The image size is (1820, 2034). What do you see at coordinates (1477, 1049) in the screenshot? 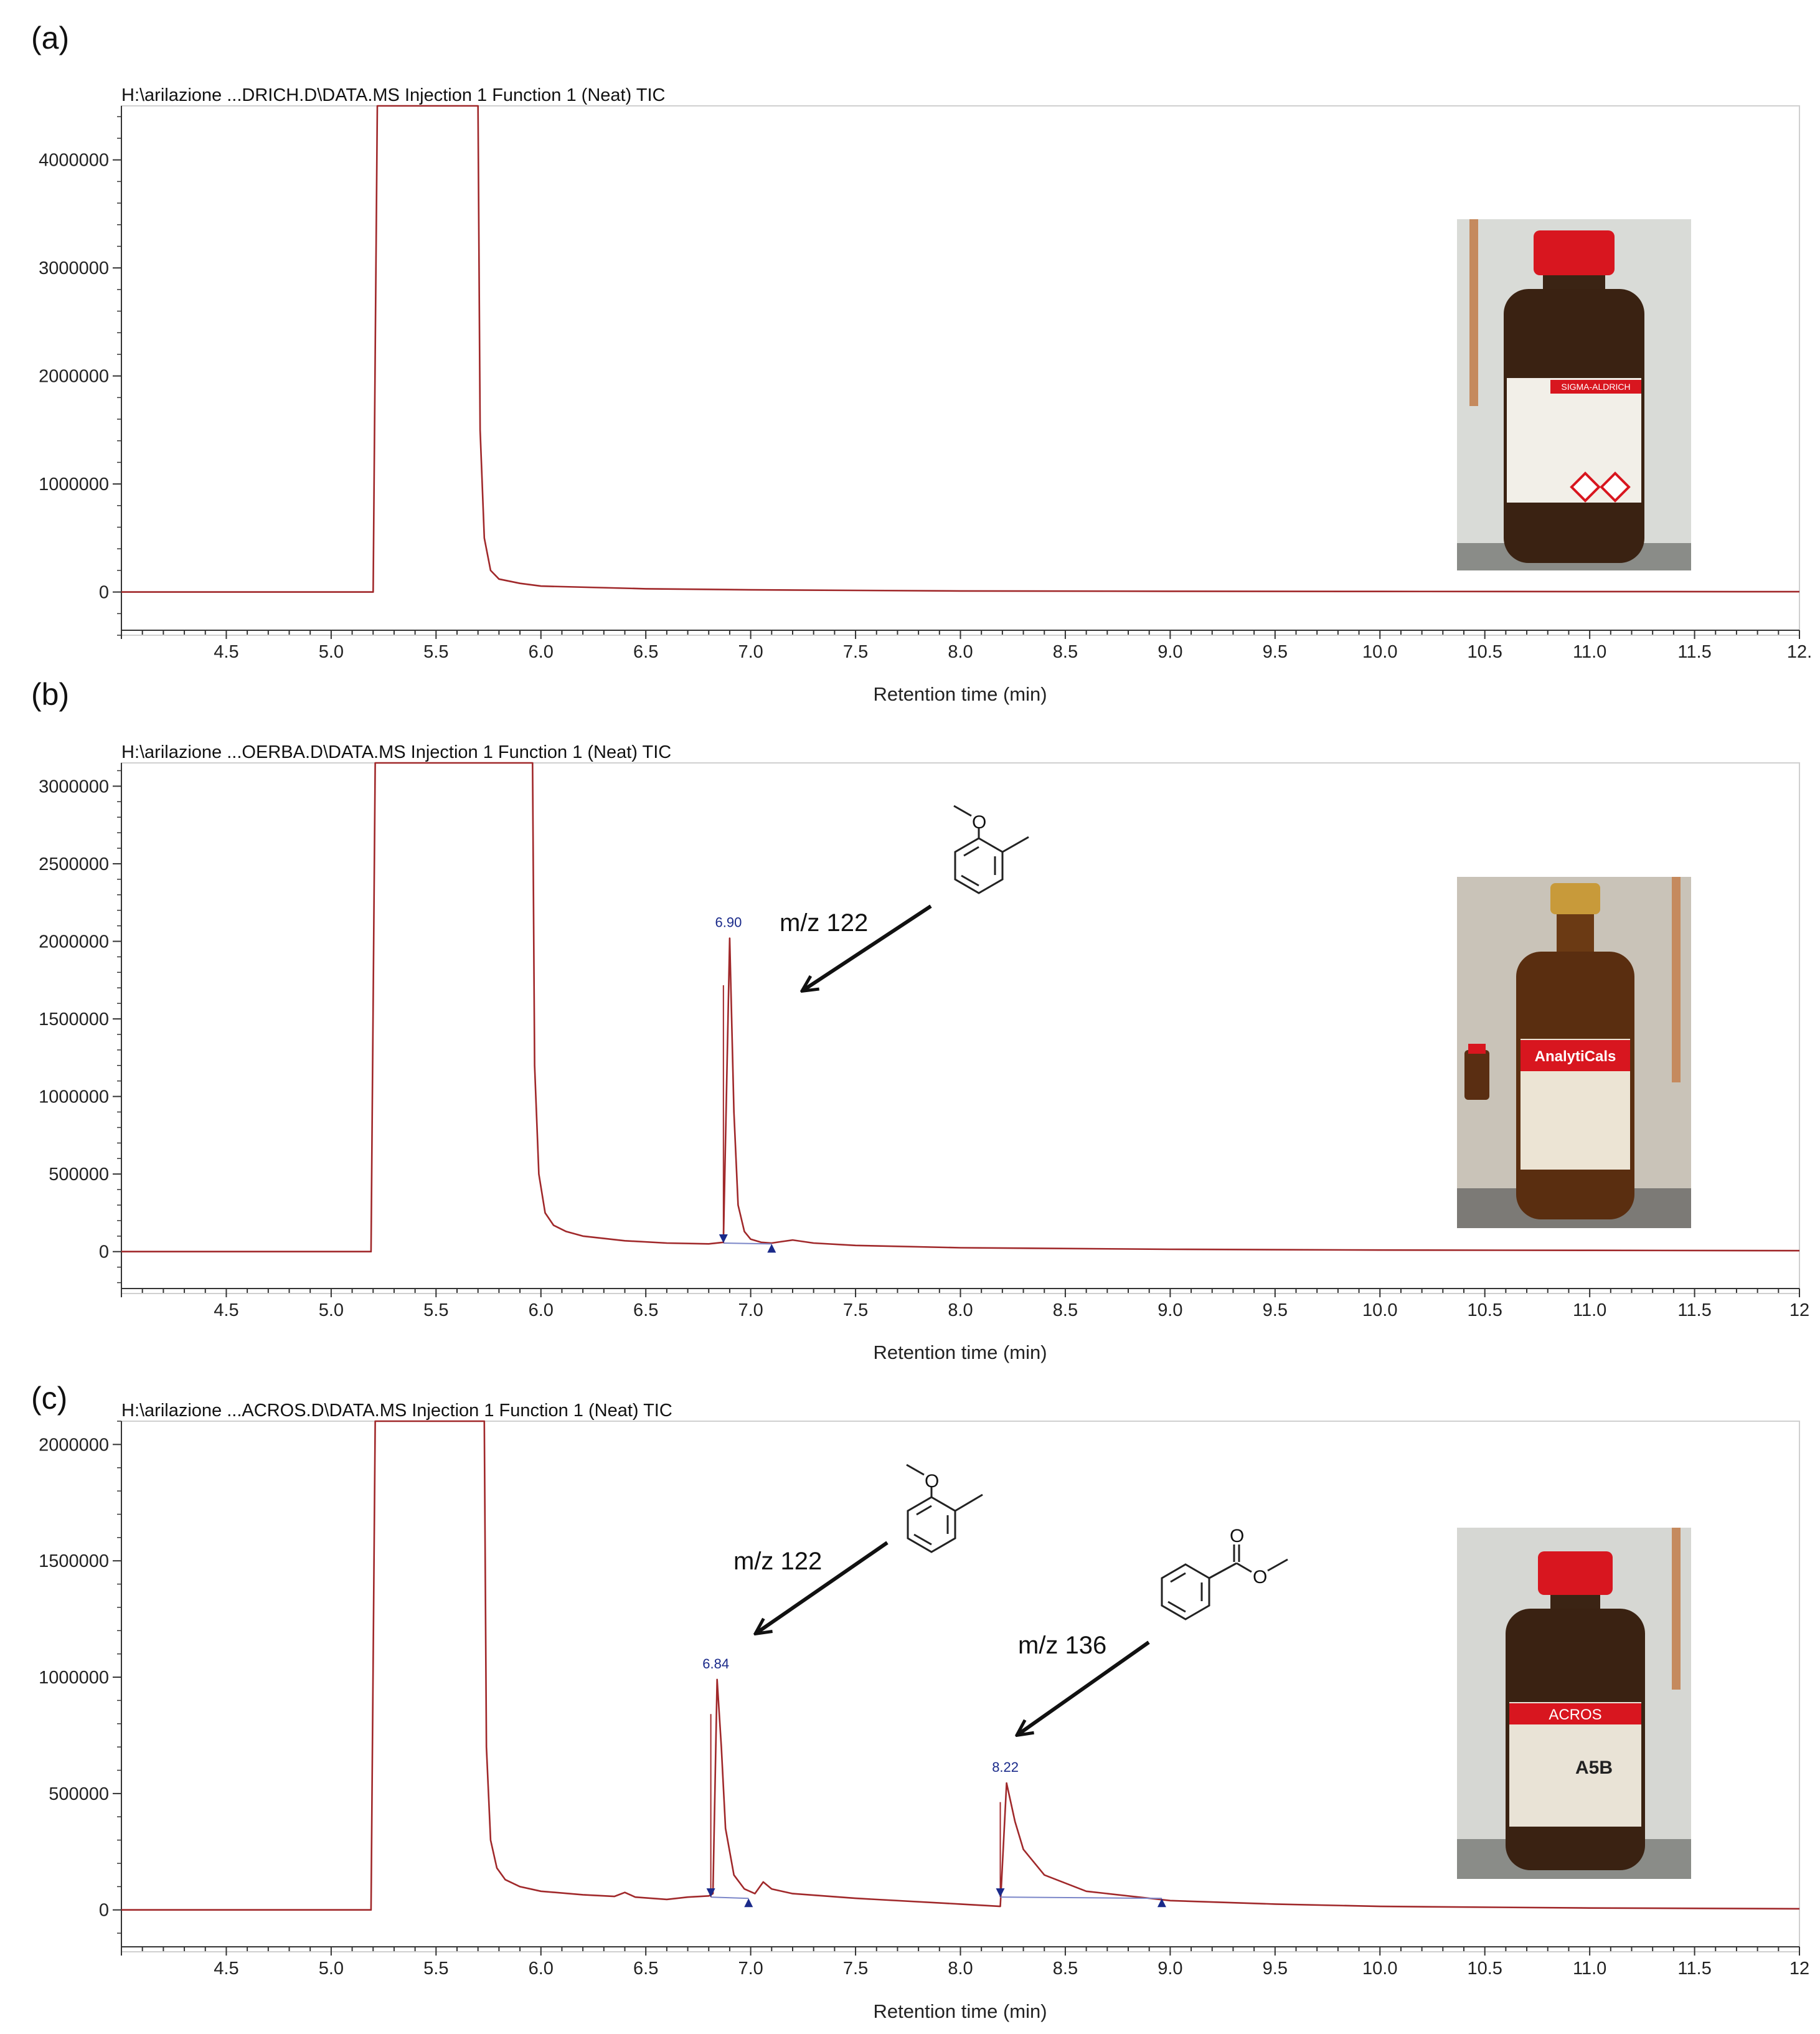
I see `small-bottle-cap` at bounding box center [1477, 1049].